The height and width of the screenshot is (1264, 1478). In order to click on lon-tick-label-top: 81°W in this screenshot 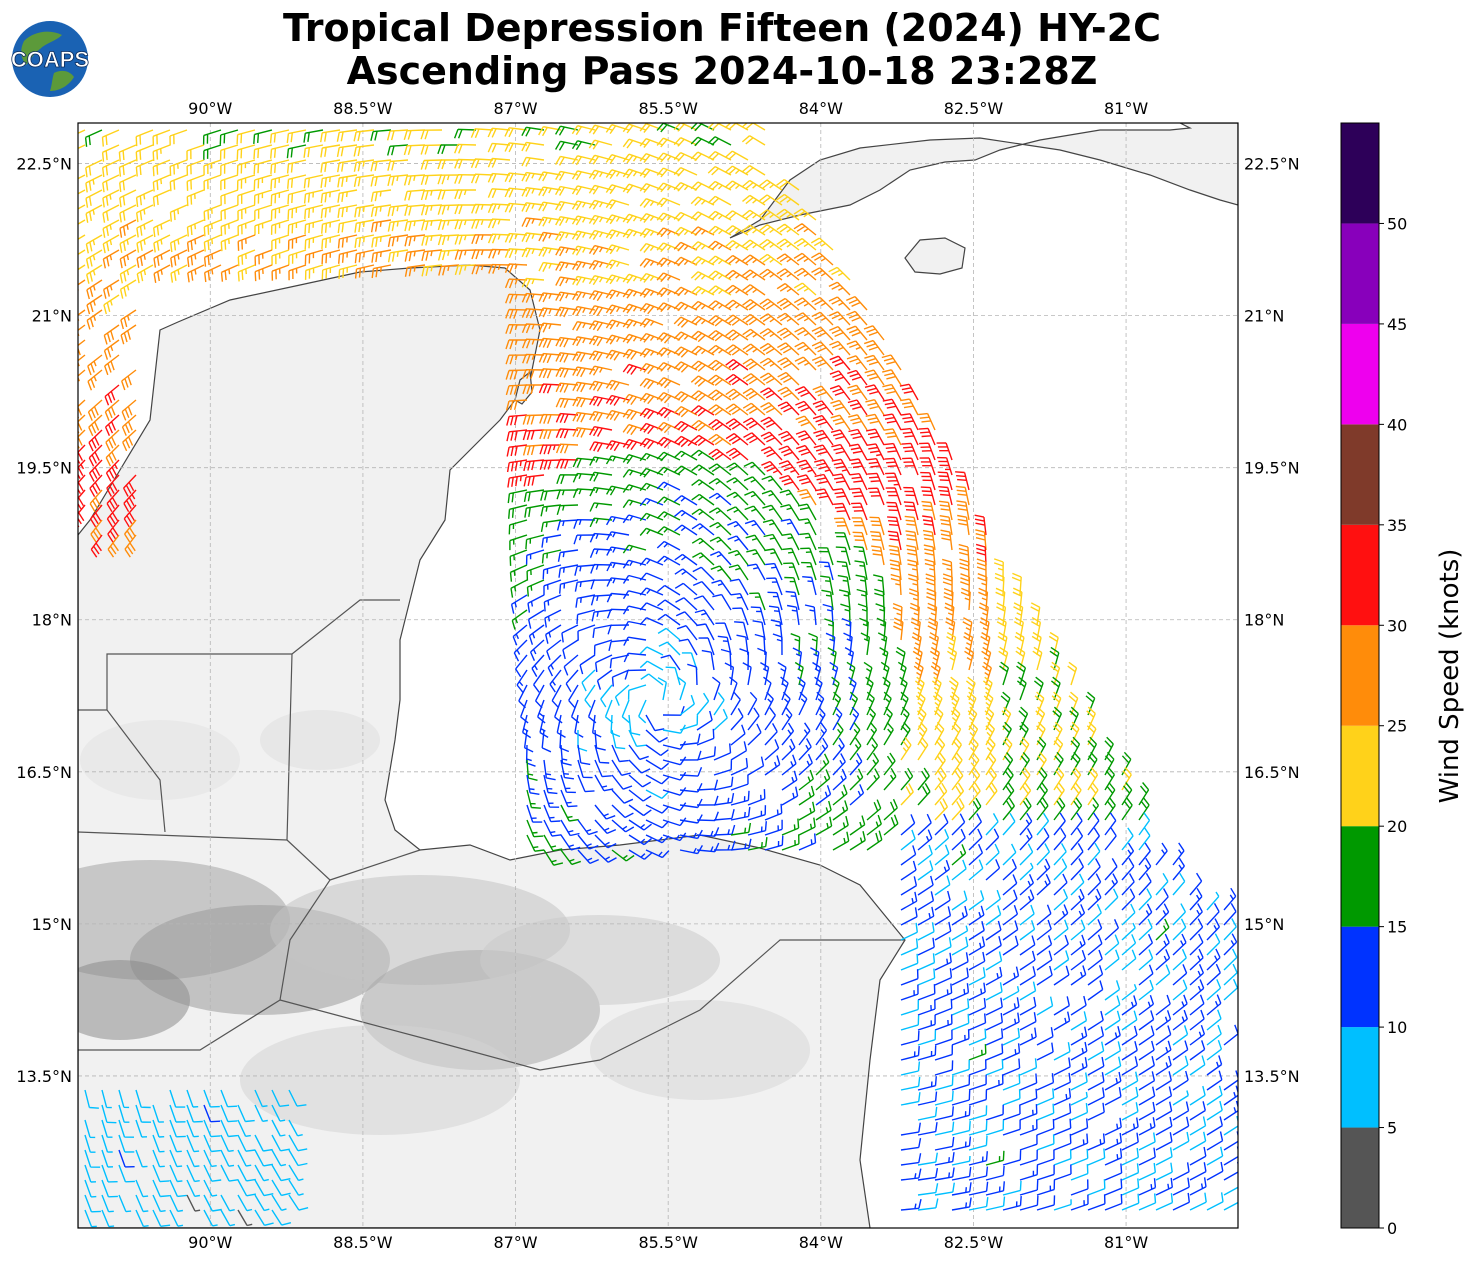, I will do `click(1126, 108)`.